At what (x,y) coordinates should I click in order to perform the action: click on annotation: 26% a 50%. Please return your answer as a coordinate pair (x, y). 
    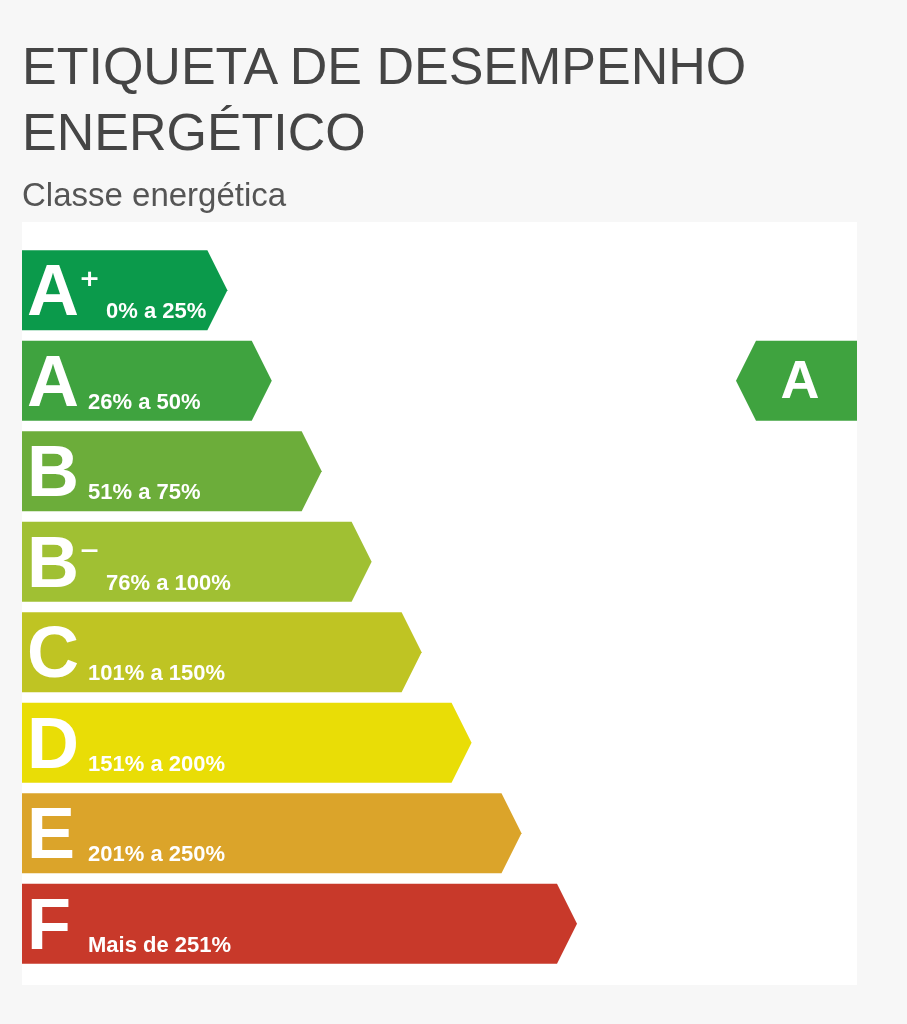
    Looking at the image, I should click on (144, 401).